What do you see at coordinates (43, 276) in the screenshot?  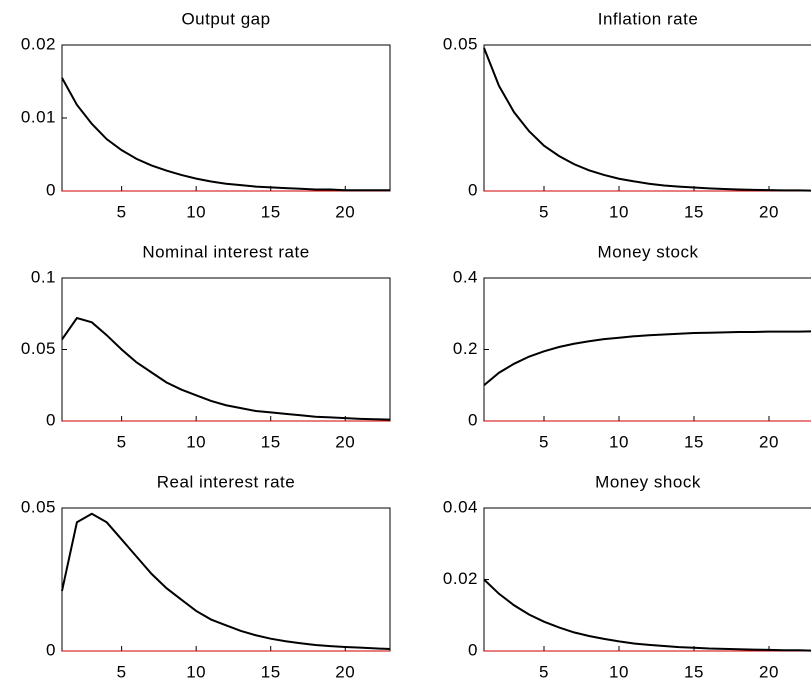 I see `y-tick-label: 0.1` at bounding box center [43, 276].